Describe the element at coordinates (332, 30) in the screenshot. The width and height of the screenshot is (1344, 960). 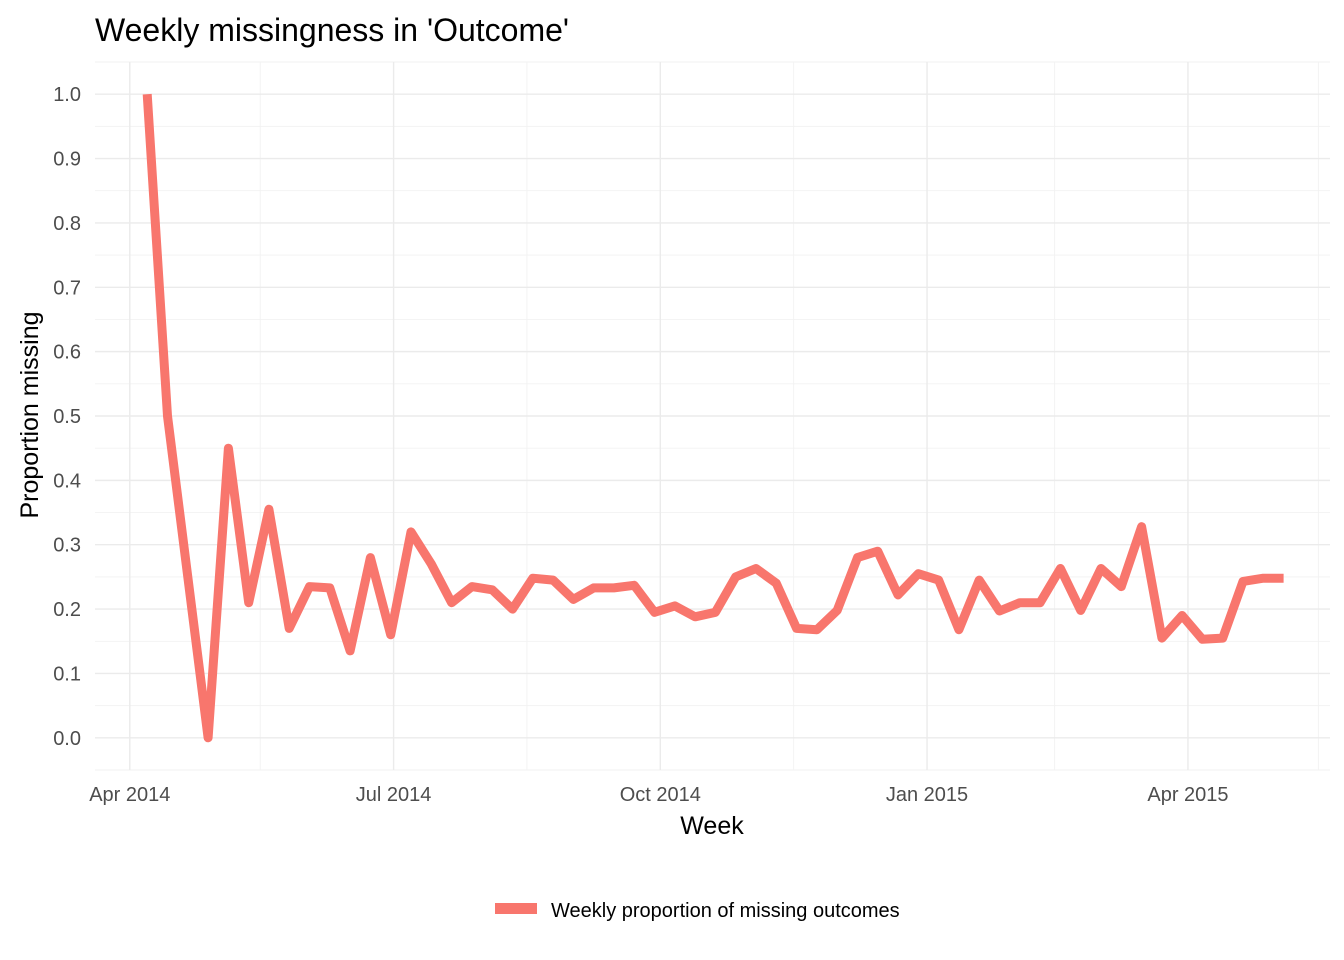
I see `chart-title: Weekly missingness in 'Outcome'` at that location.